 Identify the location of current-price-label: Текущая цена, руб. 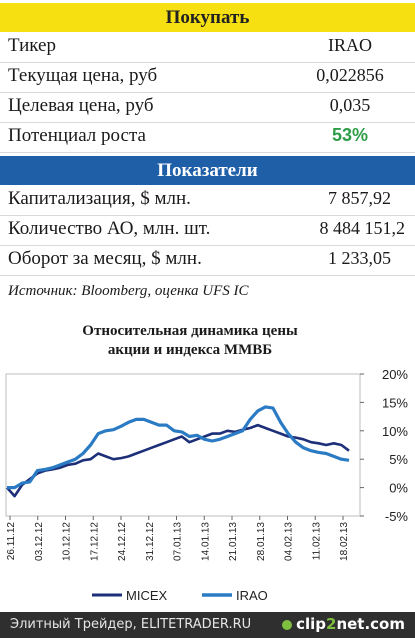
(83, 75).